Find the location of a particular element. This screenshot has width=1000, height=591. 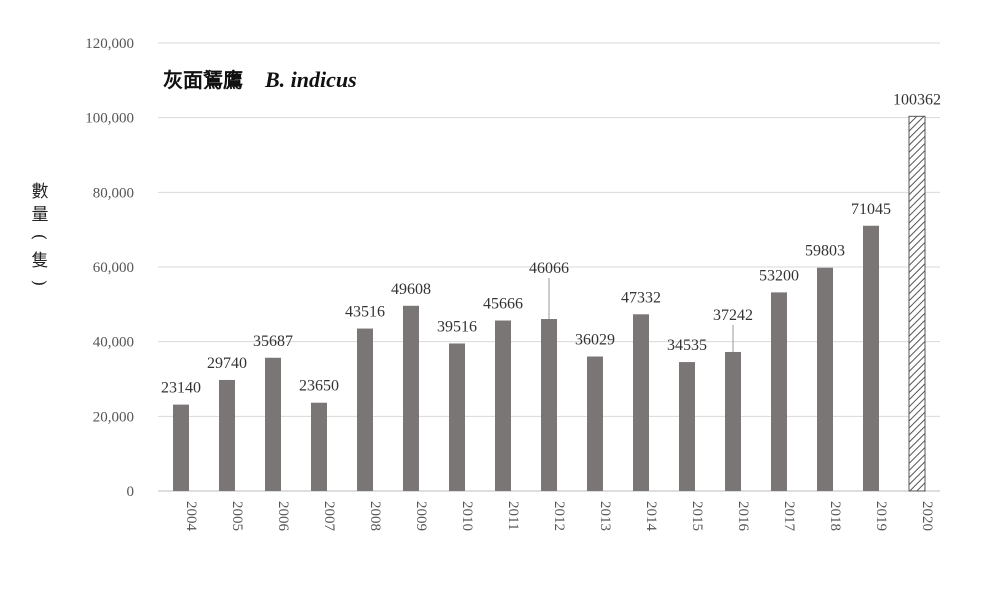

x-tick-label: 2013 is located at coordinates (605, 516).